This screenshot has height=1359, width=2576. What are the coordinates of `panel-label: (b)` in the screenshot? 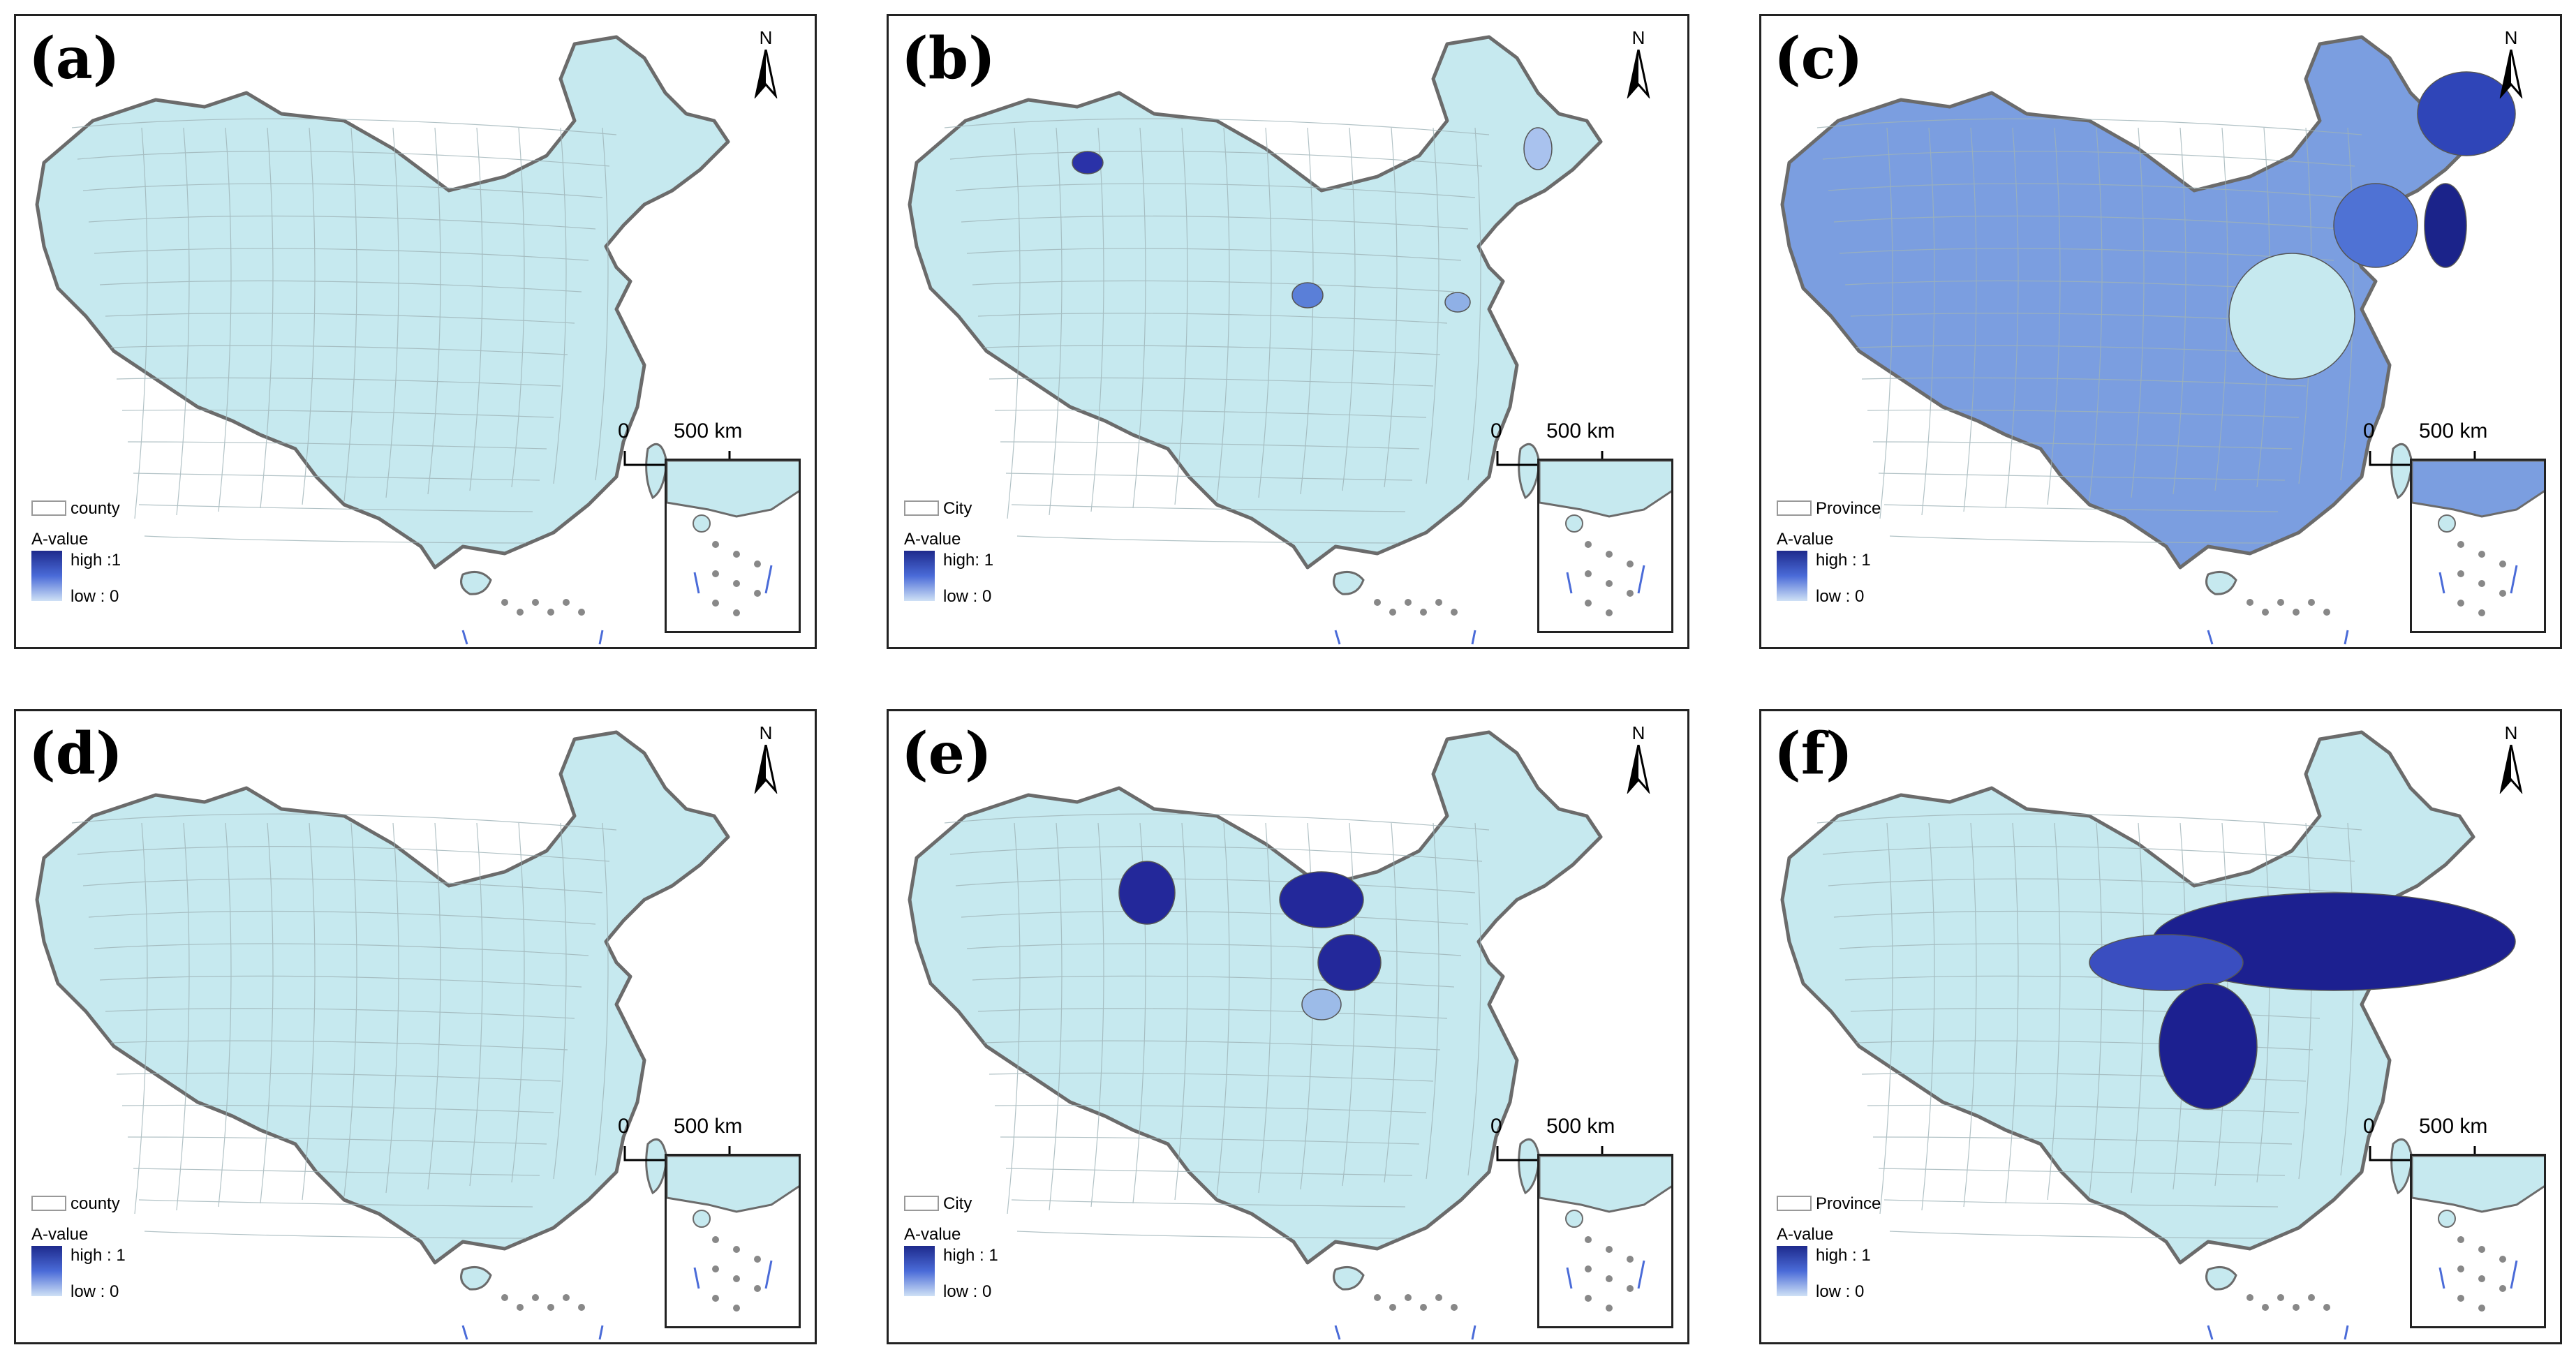 It's located at (948, 58).